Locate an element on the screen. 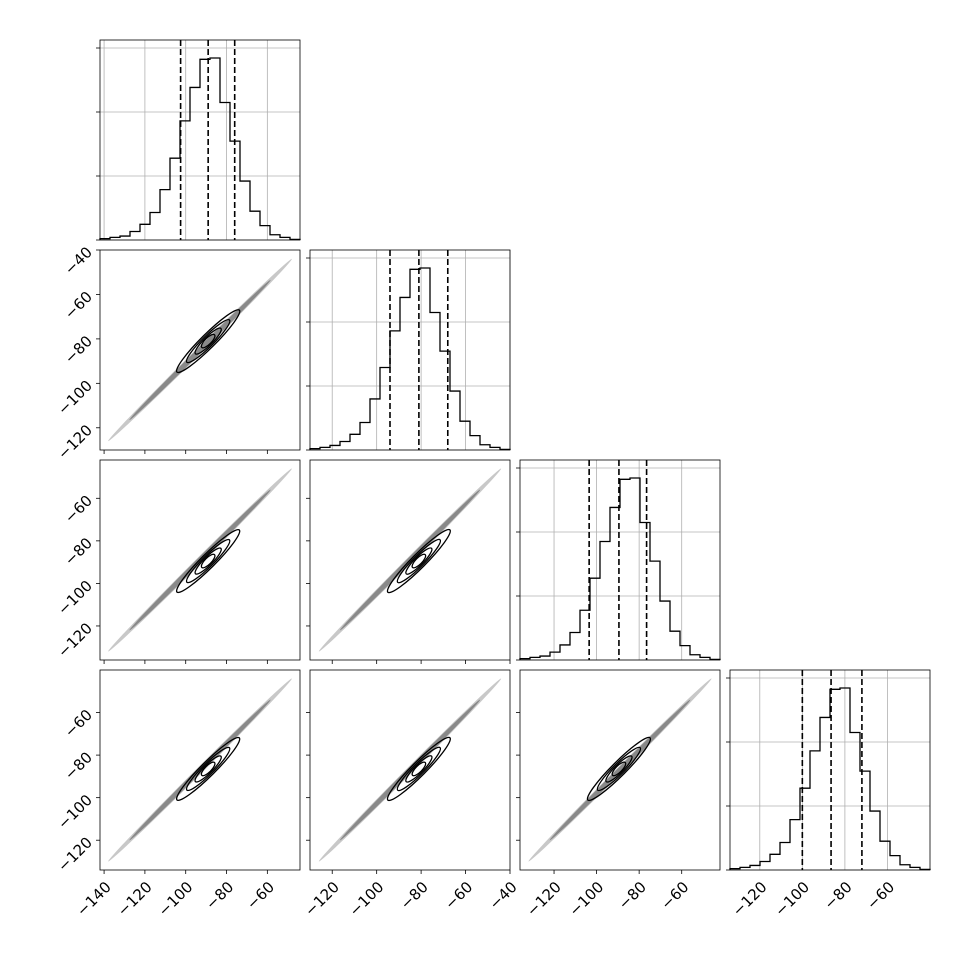  y-tick-label: −40 is located at coordinates (78, 260).